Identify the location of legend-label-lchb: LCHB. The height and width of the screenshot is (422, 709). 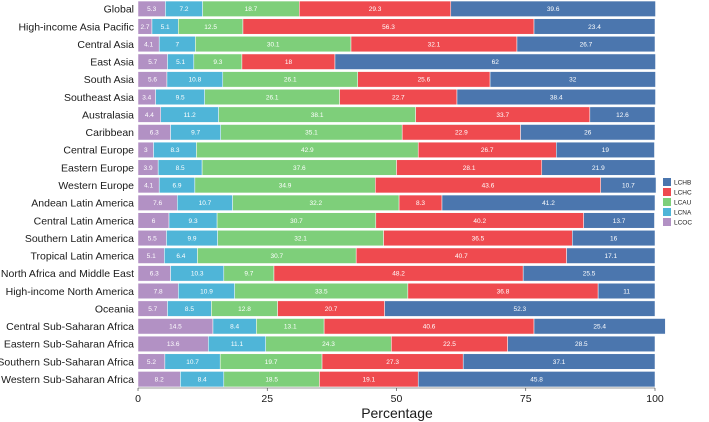
(682, 183).